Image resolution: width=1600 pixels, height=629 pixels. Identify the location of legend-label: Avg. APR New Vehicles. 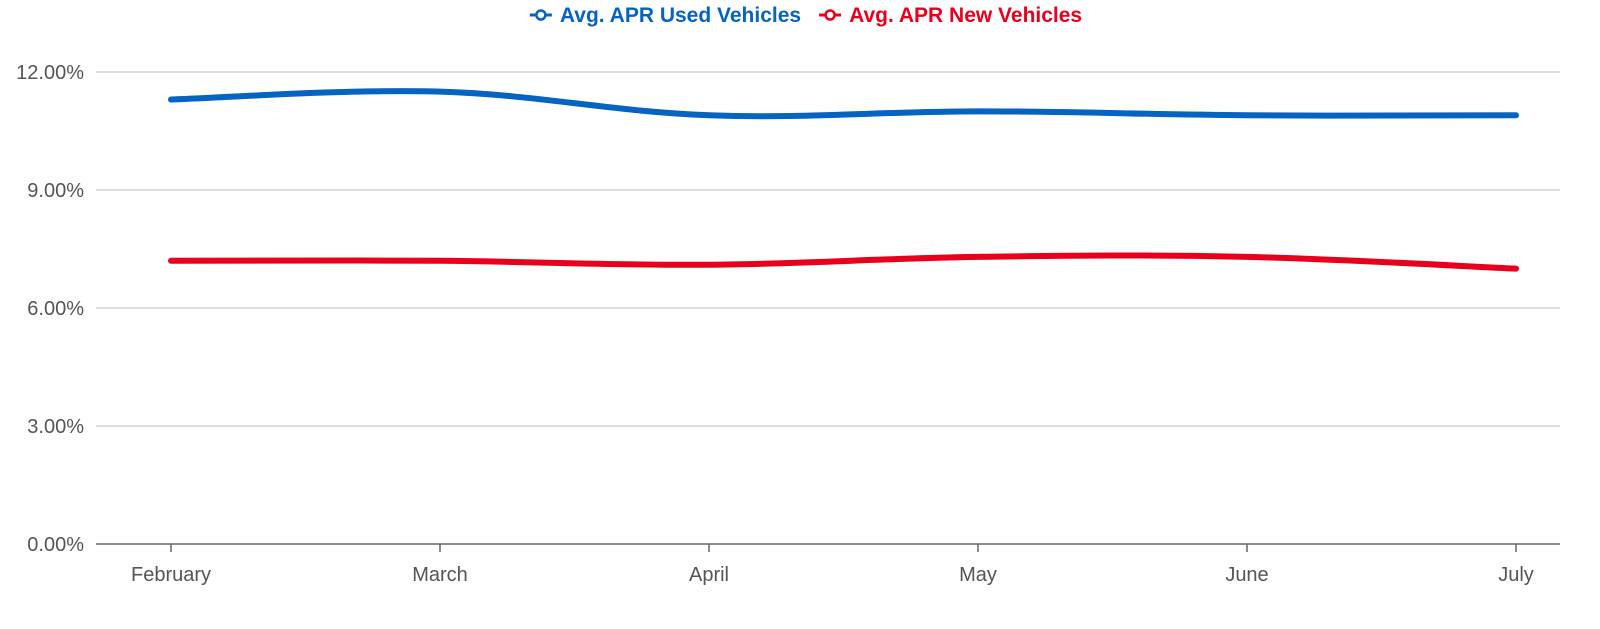
(965, 15).